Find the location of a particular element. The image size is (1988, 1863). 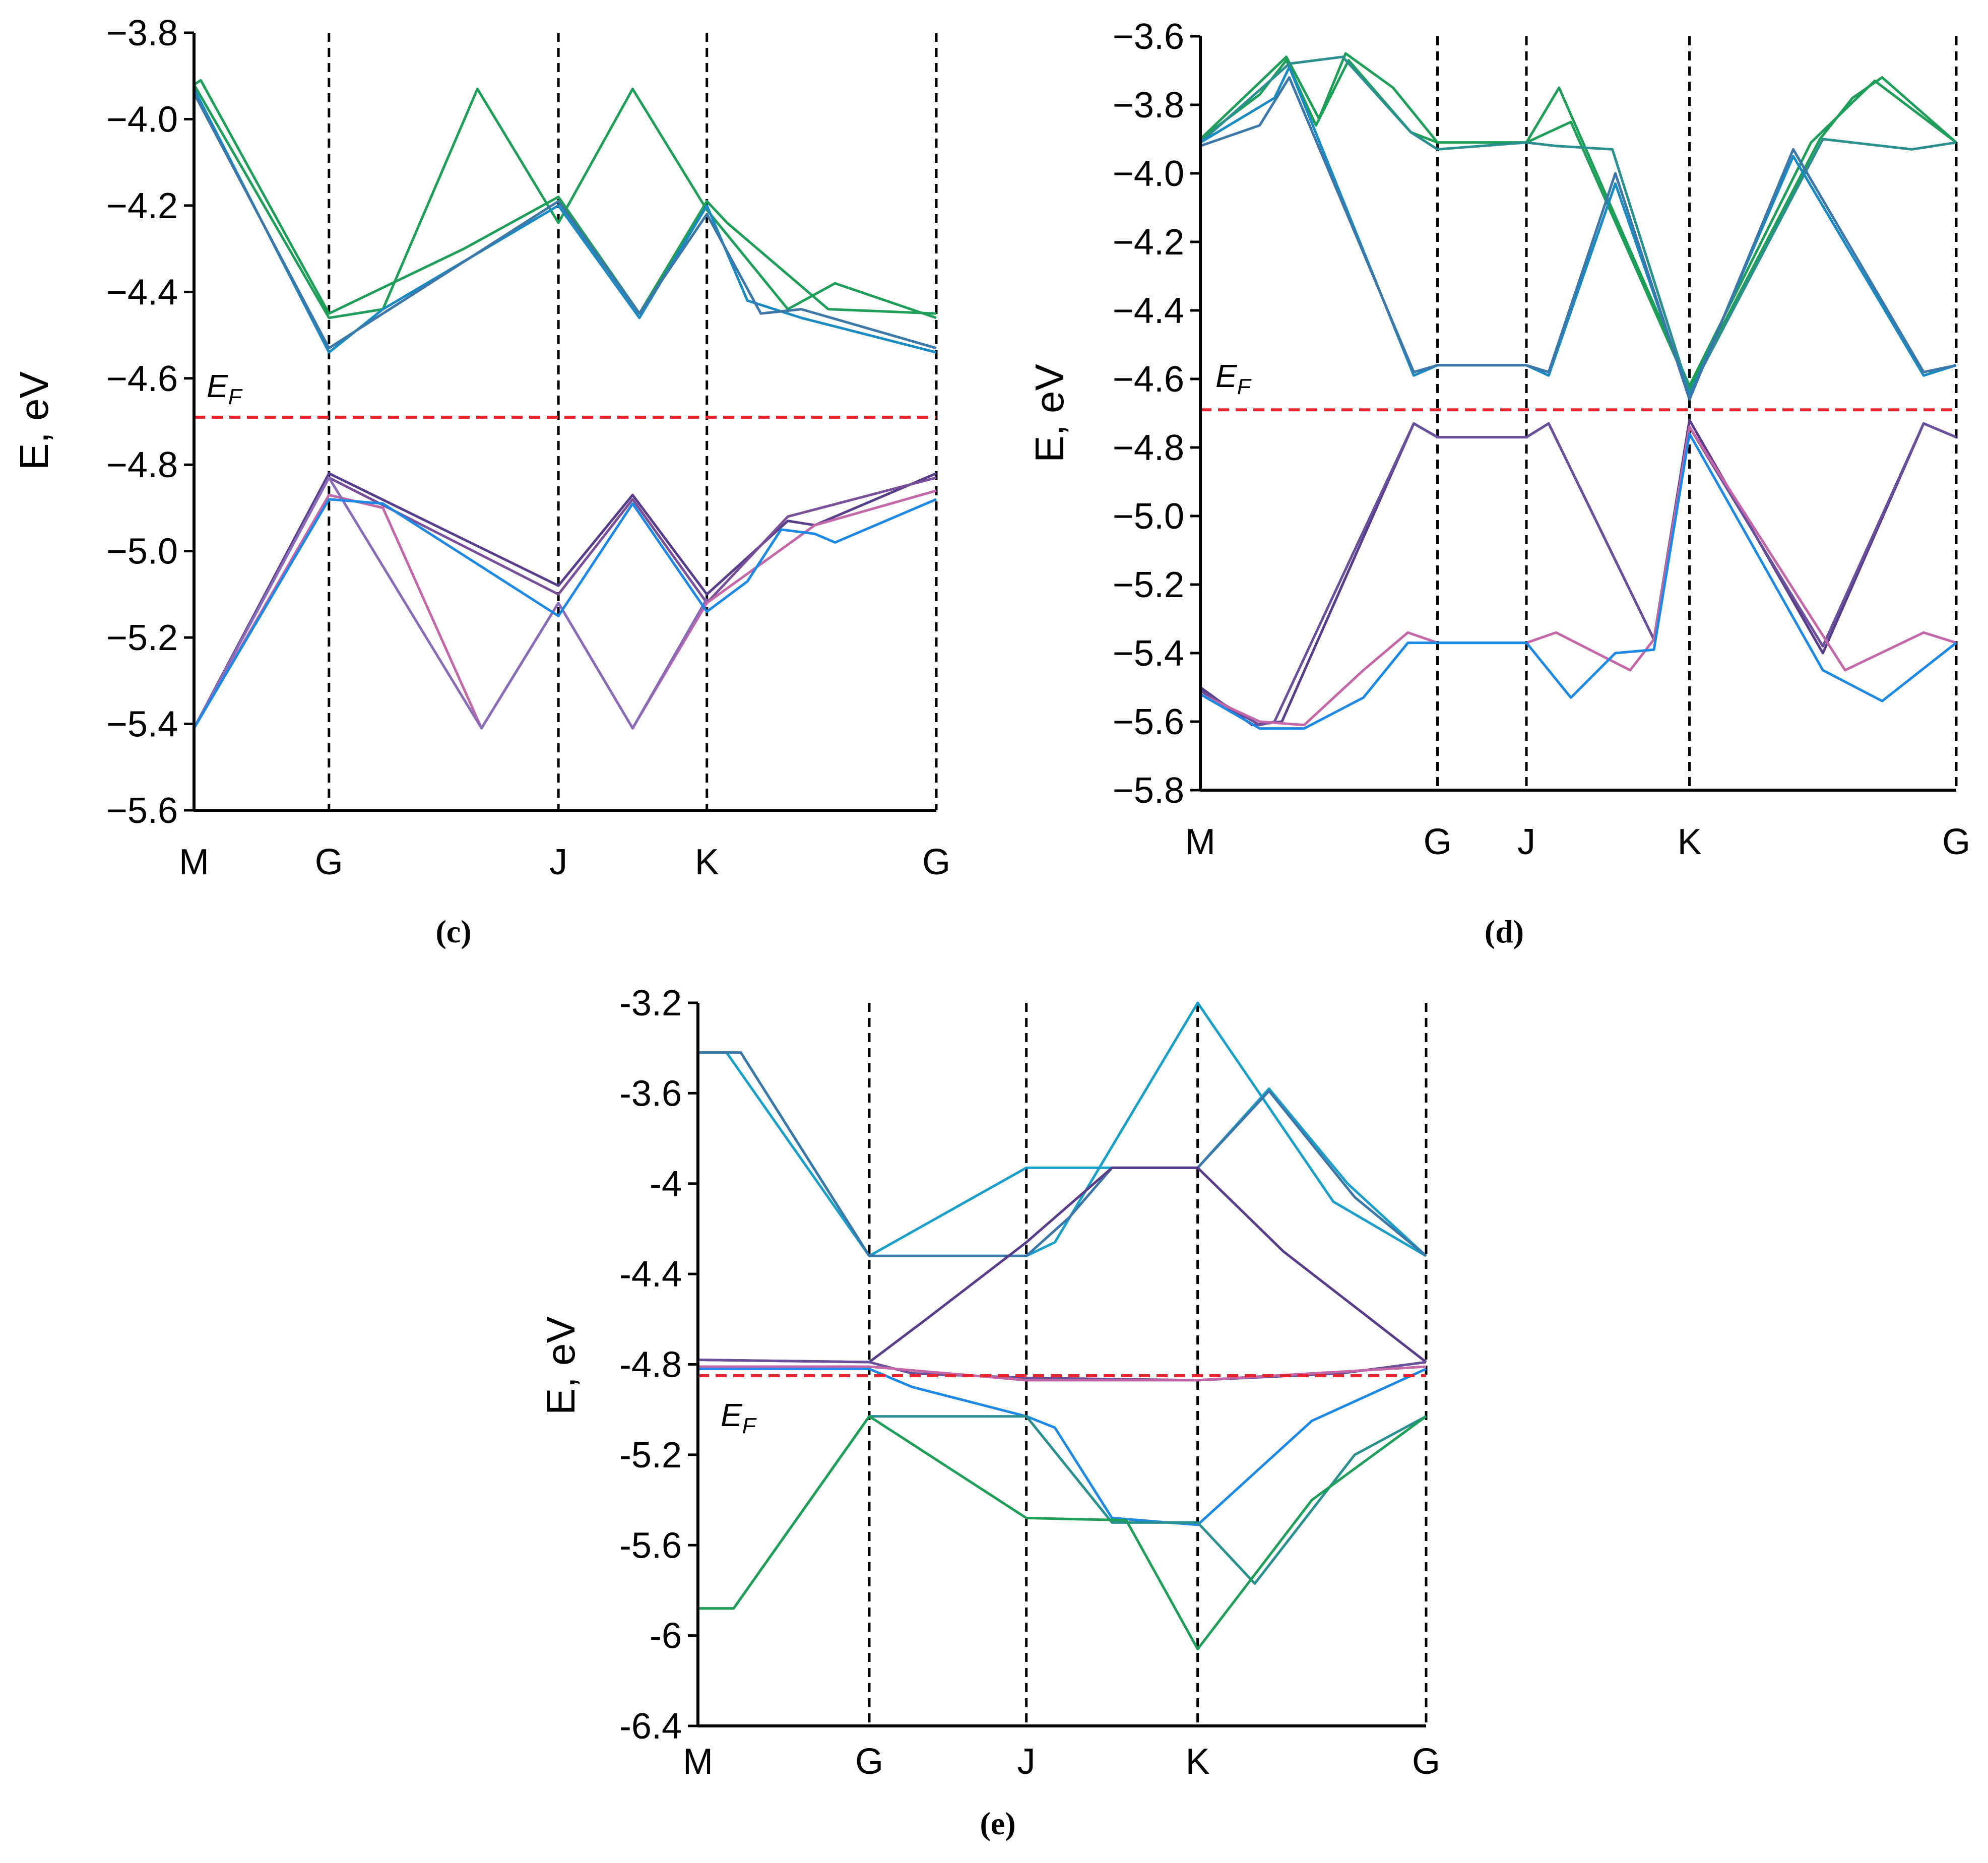

x-tick-label-d-0: M is located at coordinates (1200, 842).